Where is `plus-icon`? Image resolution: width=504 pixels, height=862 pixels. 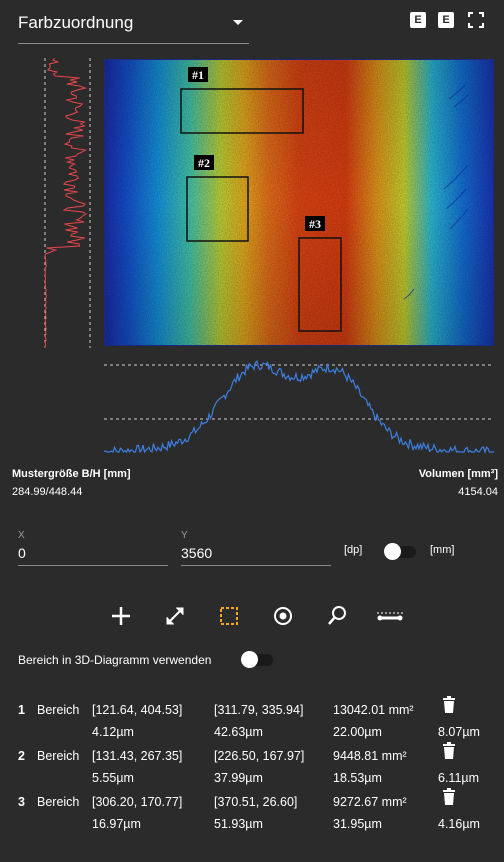 plus-icon is located at coordinates (121, 616).